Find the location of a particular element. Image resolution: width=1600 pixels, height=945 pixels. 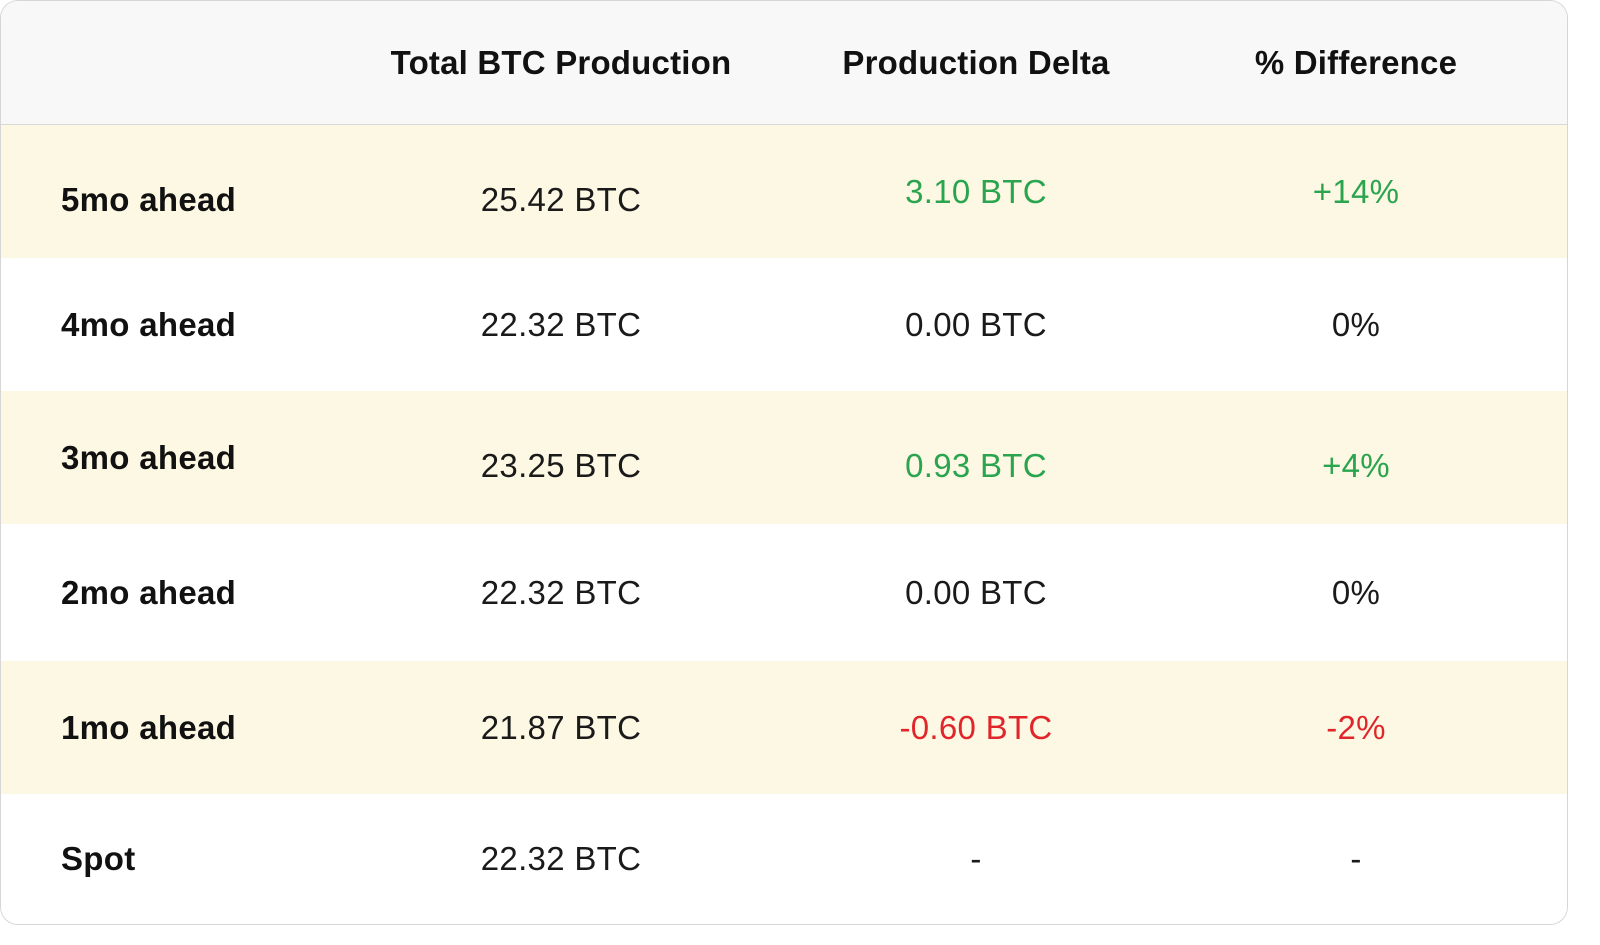

table-row: 2mo ahead 22.32 BTC 0.00 BTC 0% is located at coordinates (784, 592).